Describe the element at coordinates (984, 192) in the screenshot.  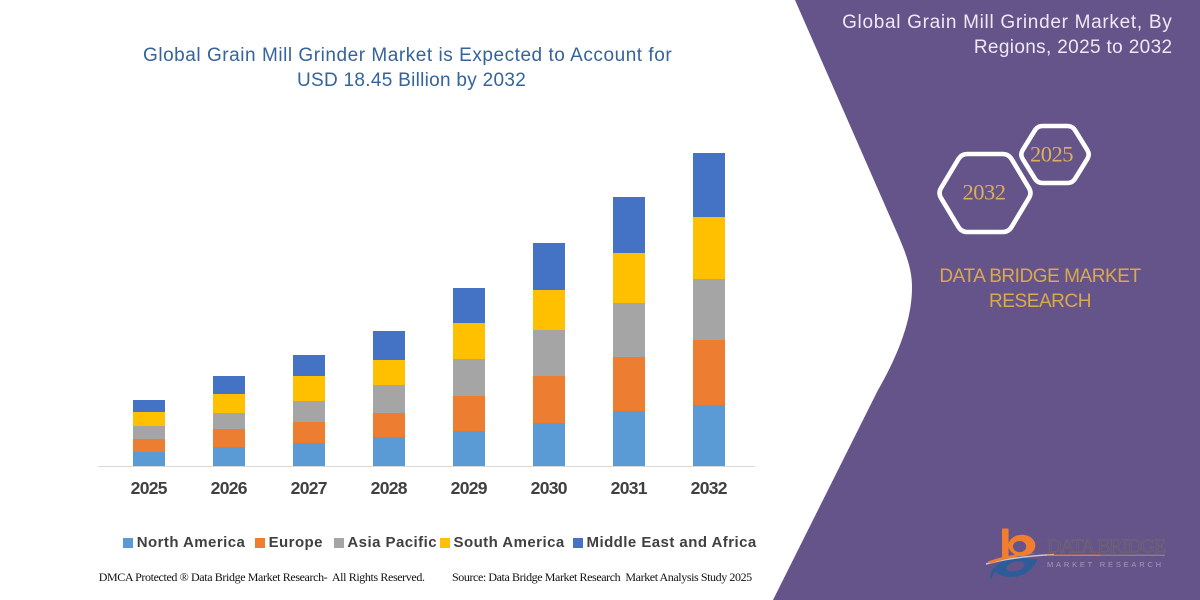
I see `svg-text: 2032` at that location.